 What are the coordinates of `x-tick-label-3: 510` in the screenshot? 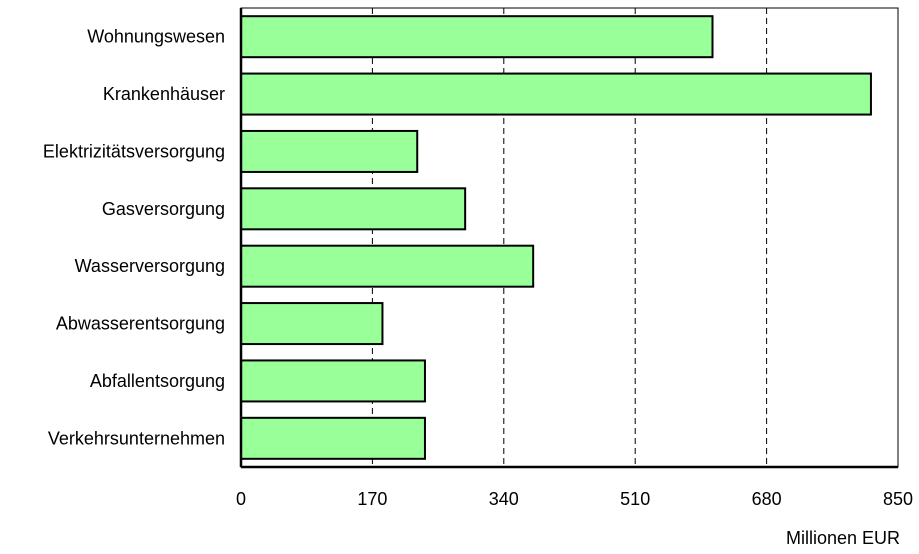 It's located at (635, 499).